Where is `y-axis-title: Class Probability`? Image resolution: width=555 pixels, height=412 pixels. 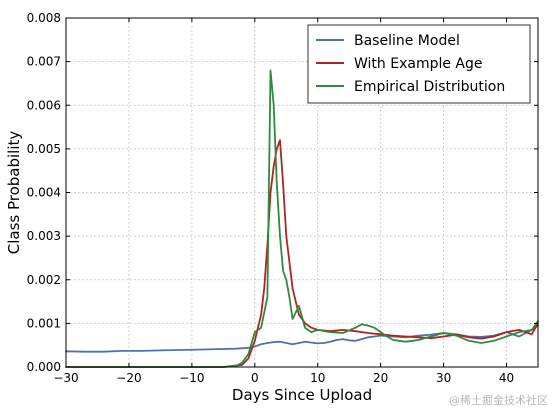 y-axis-title: Class Probability is located at coordinates (14, 193).